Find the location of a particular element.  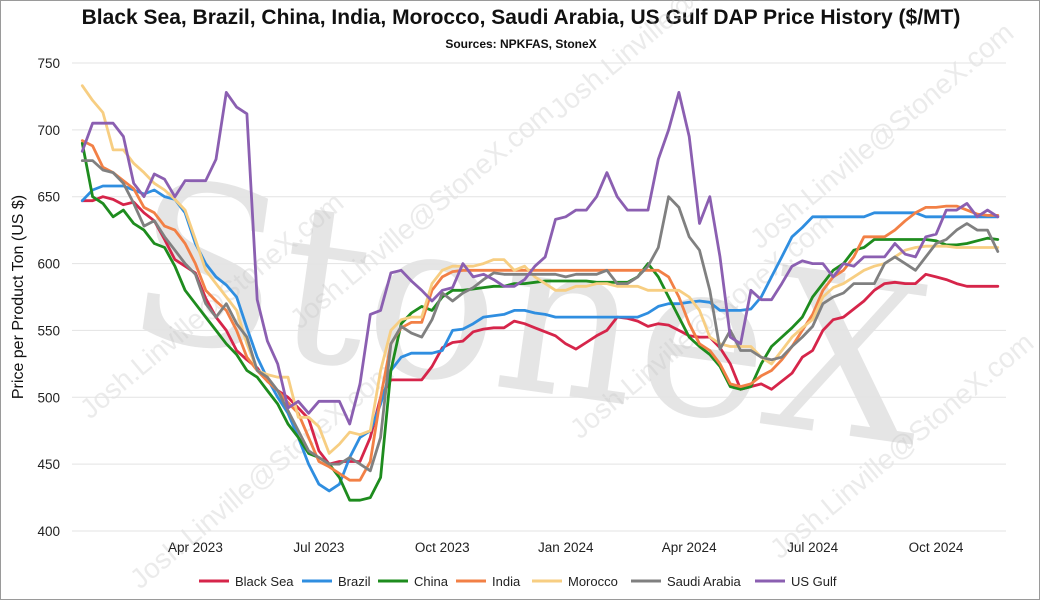

x-tick-label: Oct 2024 is located at coordinates (936, 547).